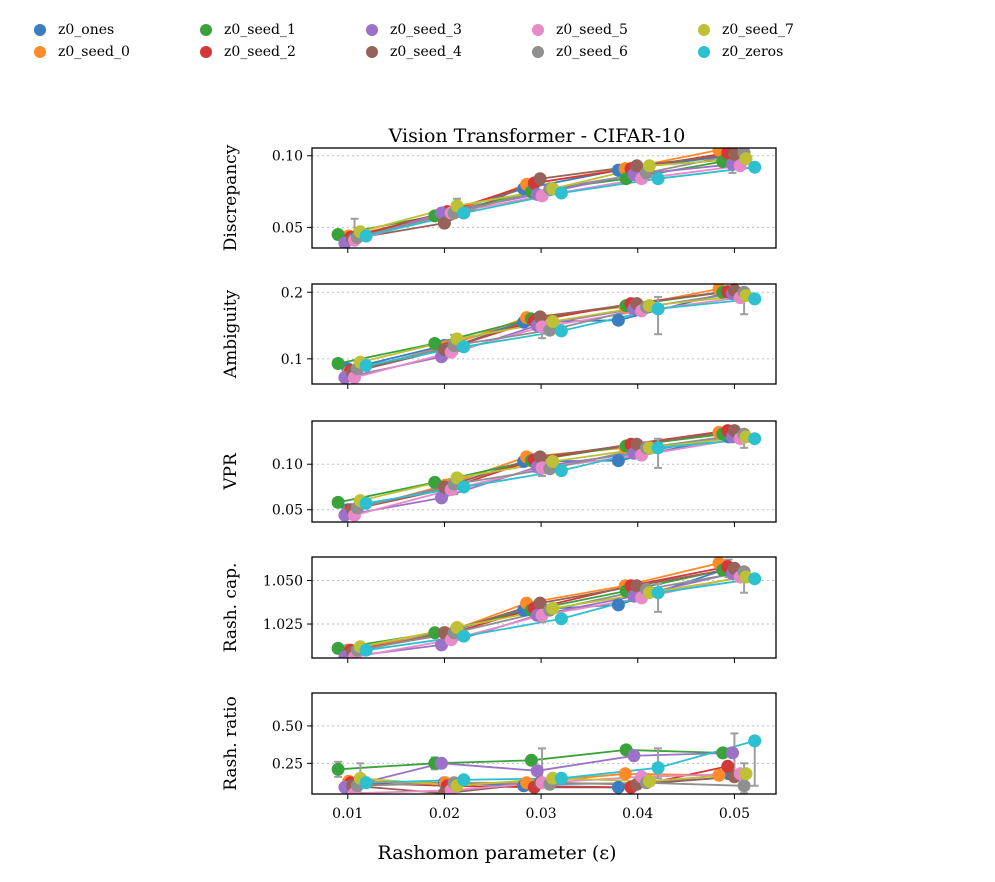  Describe the element at coordinates (592, 52) in the screenshot. I see `legend-label: z0_seed_6` at that location.